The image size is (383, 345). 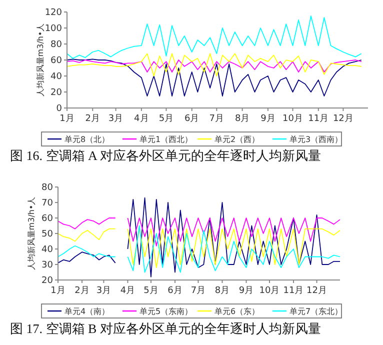 I want to click on y-tick-label: 120, so click(x=53, y=13).